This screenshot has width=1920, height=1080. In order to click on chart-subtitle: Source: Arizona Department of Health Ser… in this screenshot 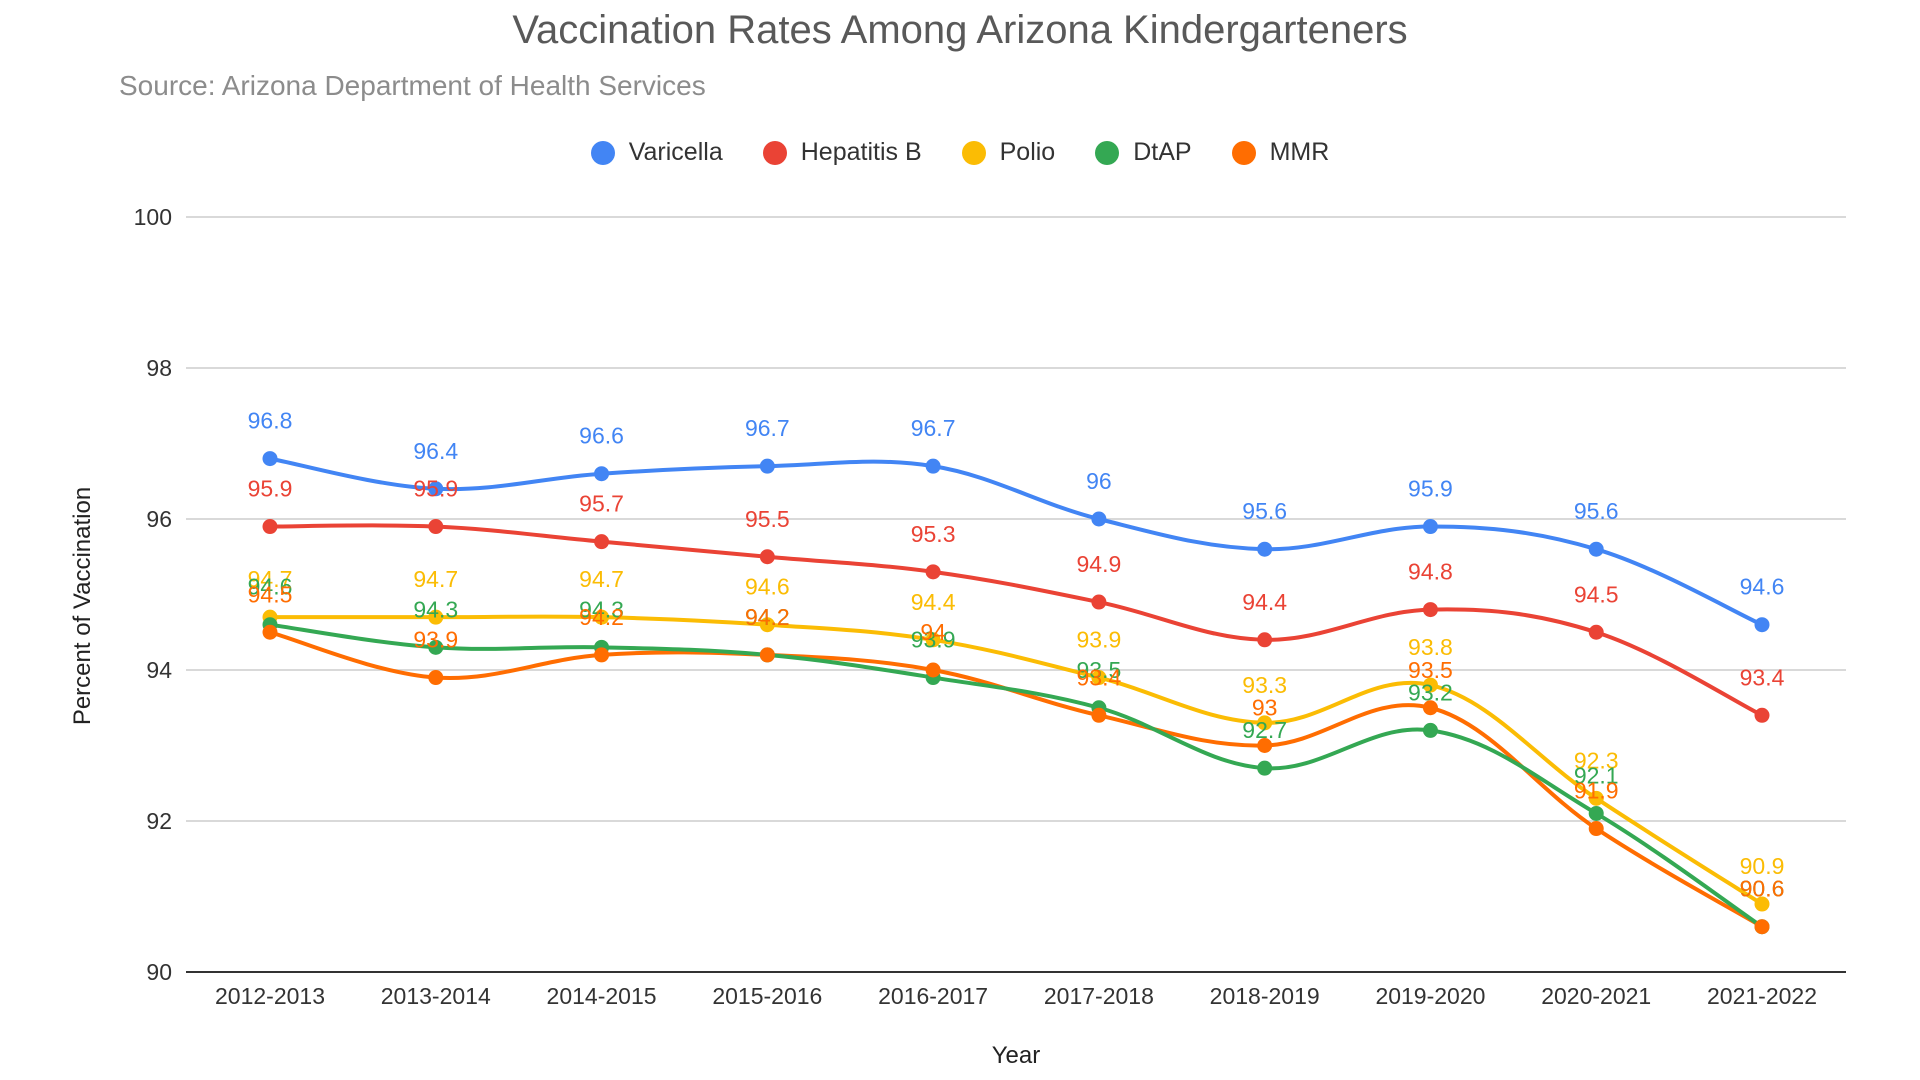, I will do `click(412, 85)`.